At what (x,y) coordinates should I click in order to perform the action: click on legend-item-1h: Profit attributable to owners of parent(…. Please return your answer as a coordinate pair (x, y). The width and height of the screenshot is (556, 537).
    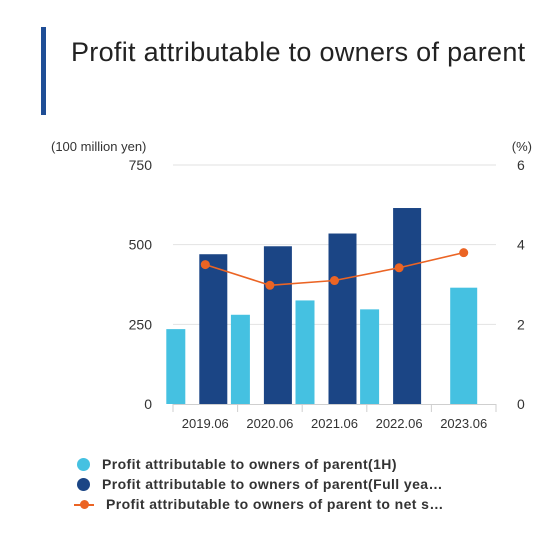
    Looking at the image, I should click on (309, 464).